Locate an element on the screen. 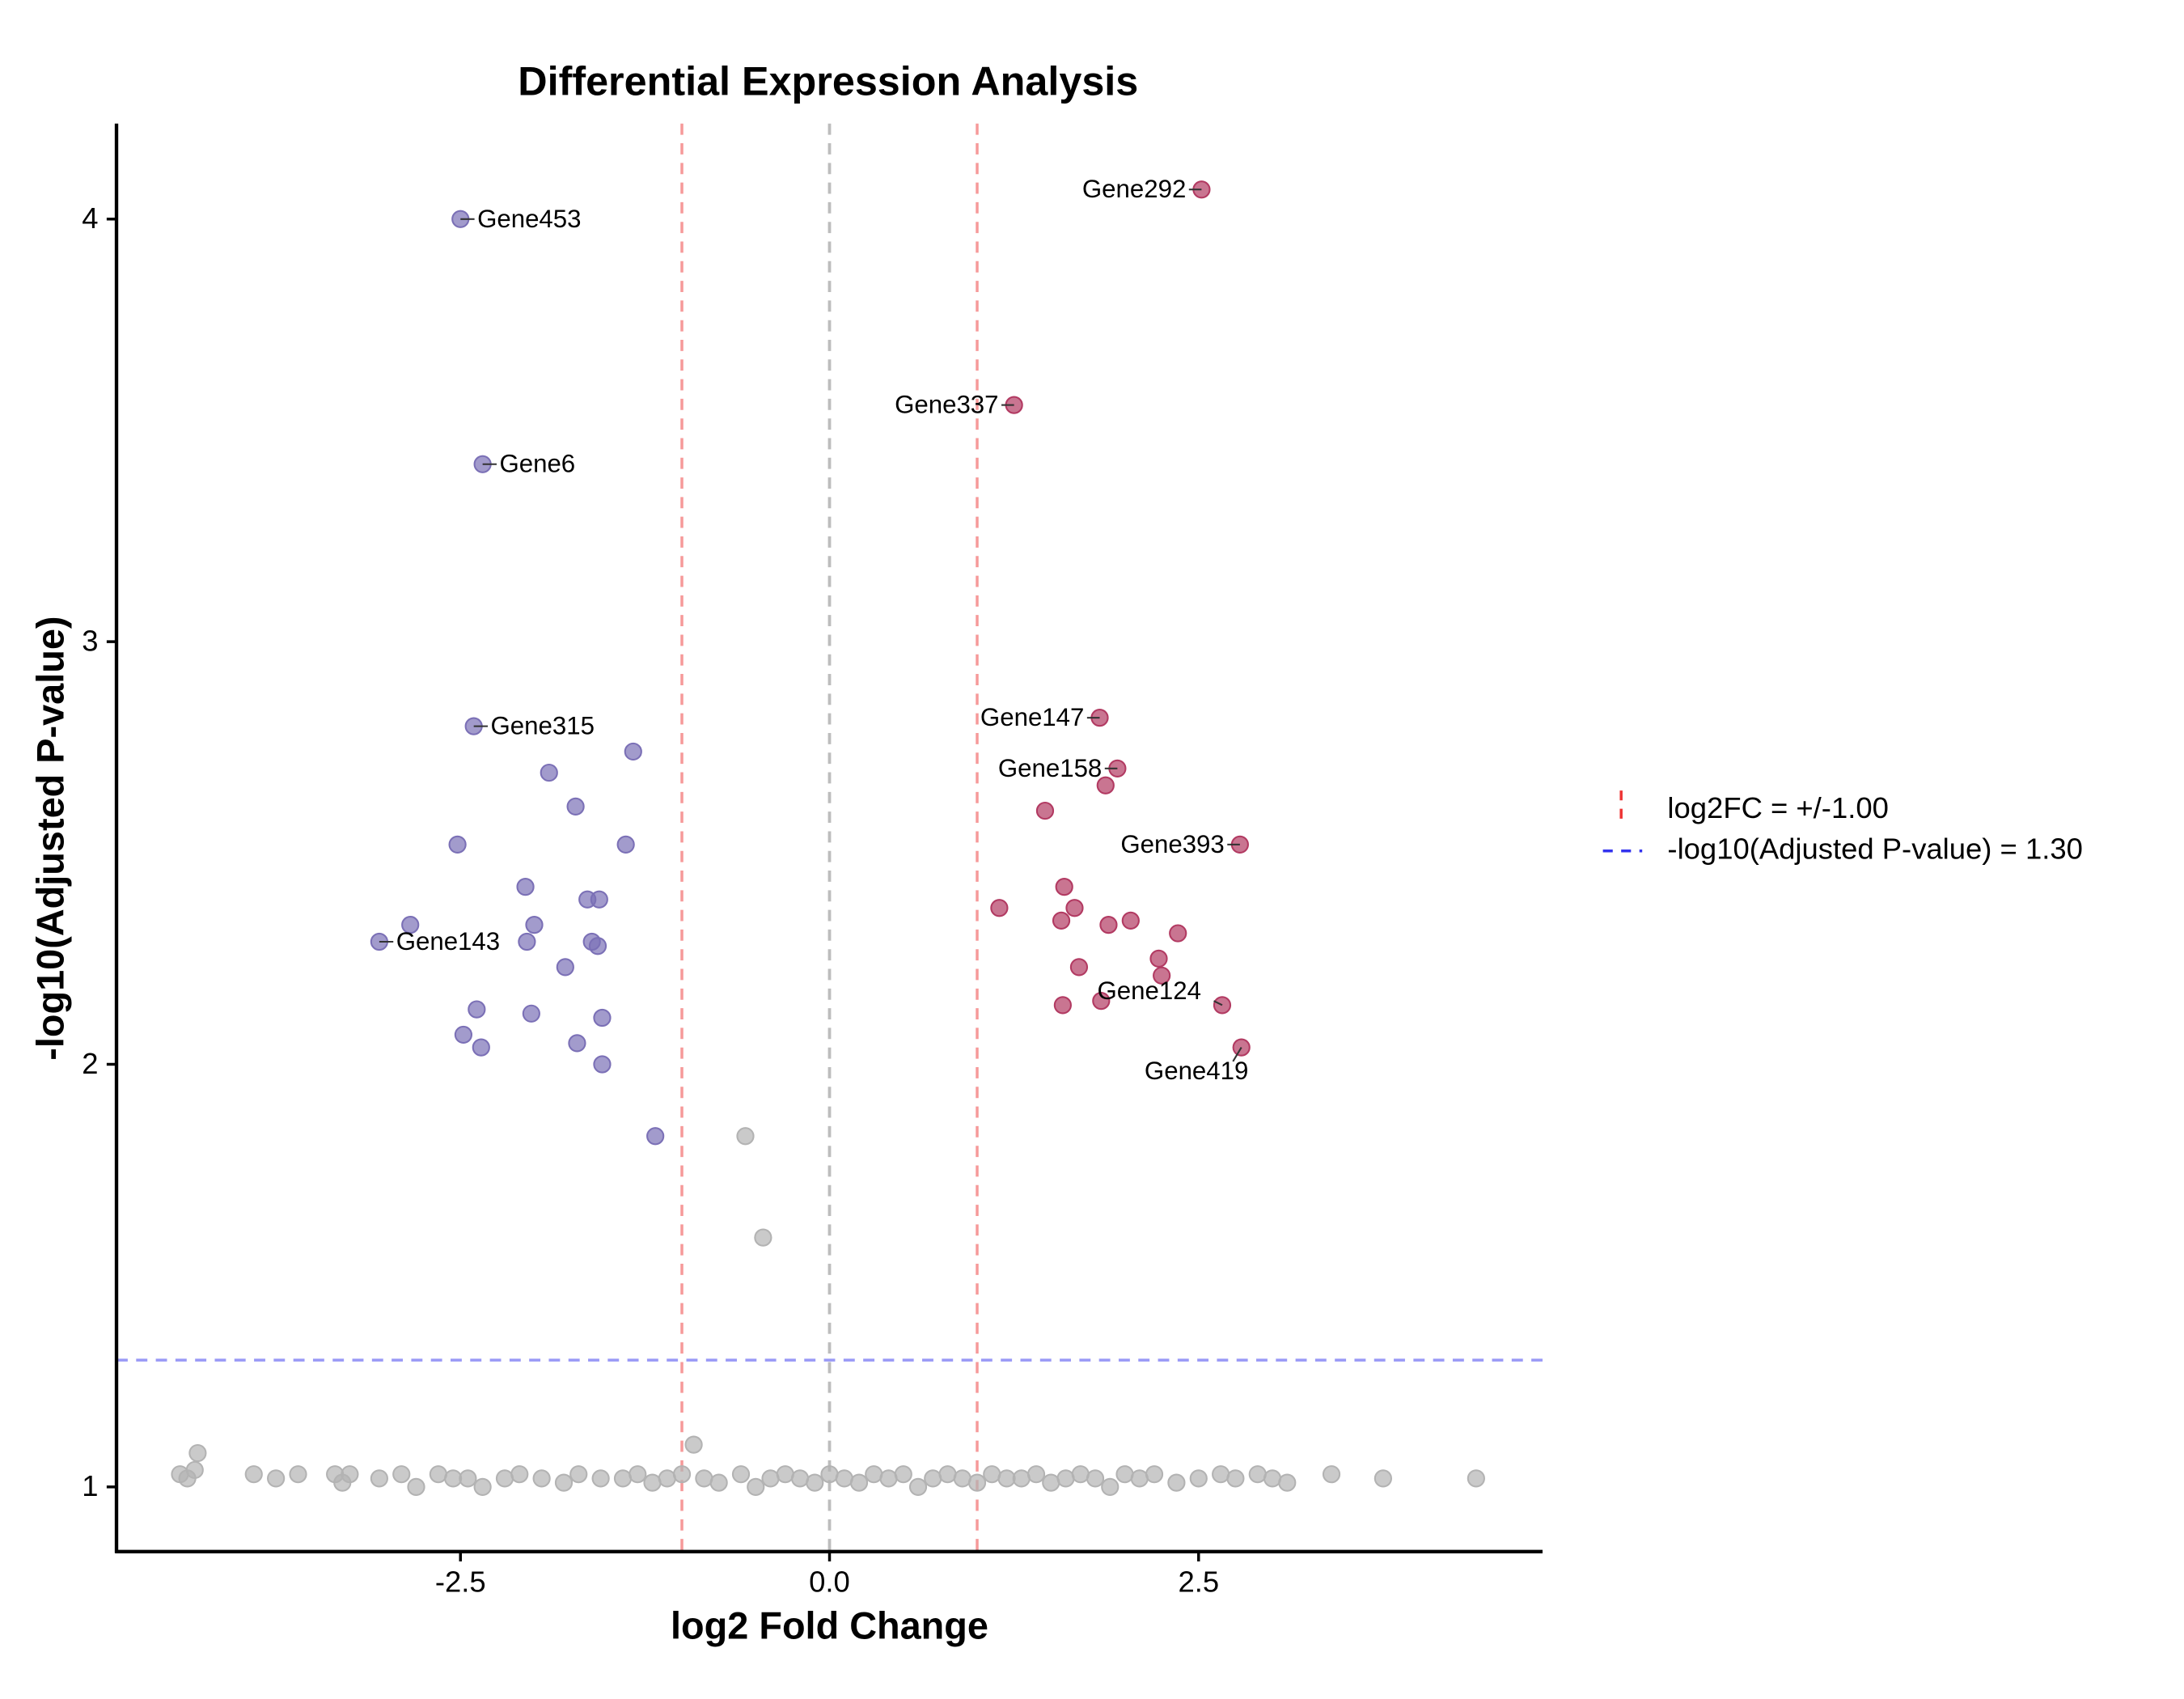 The image size is (2184, 1699). gene-label: Gene147 is located at coordinates (1032, 717).